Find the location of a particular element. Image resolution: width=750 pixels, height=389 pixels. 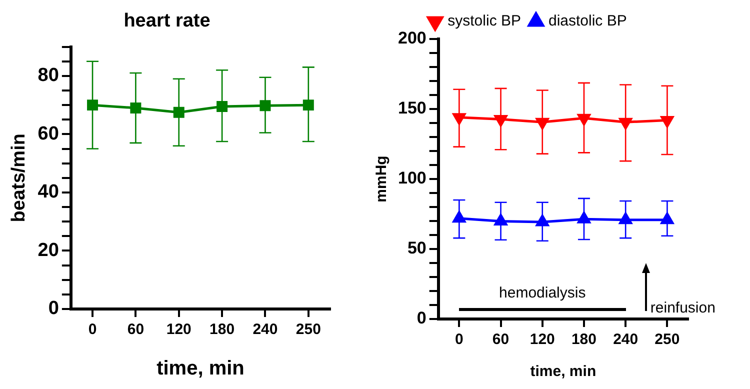

y-tick-label: 80 is located at coordinates (48, 75).